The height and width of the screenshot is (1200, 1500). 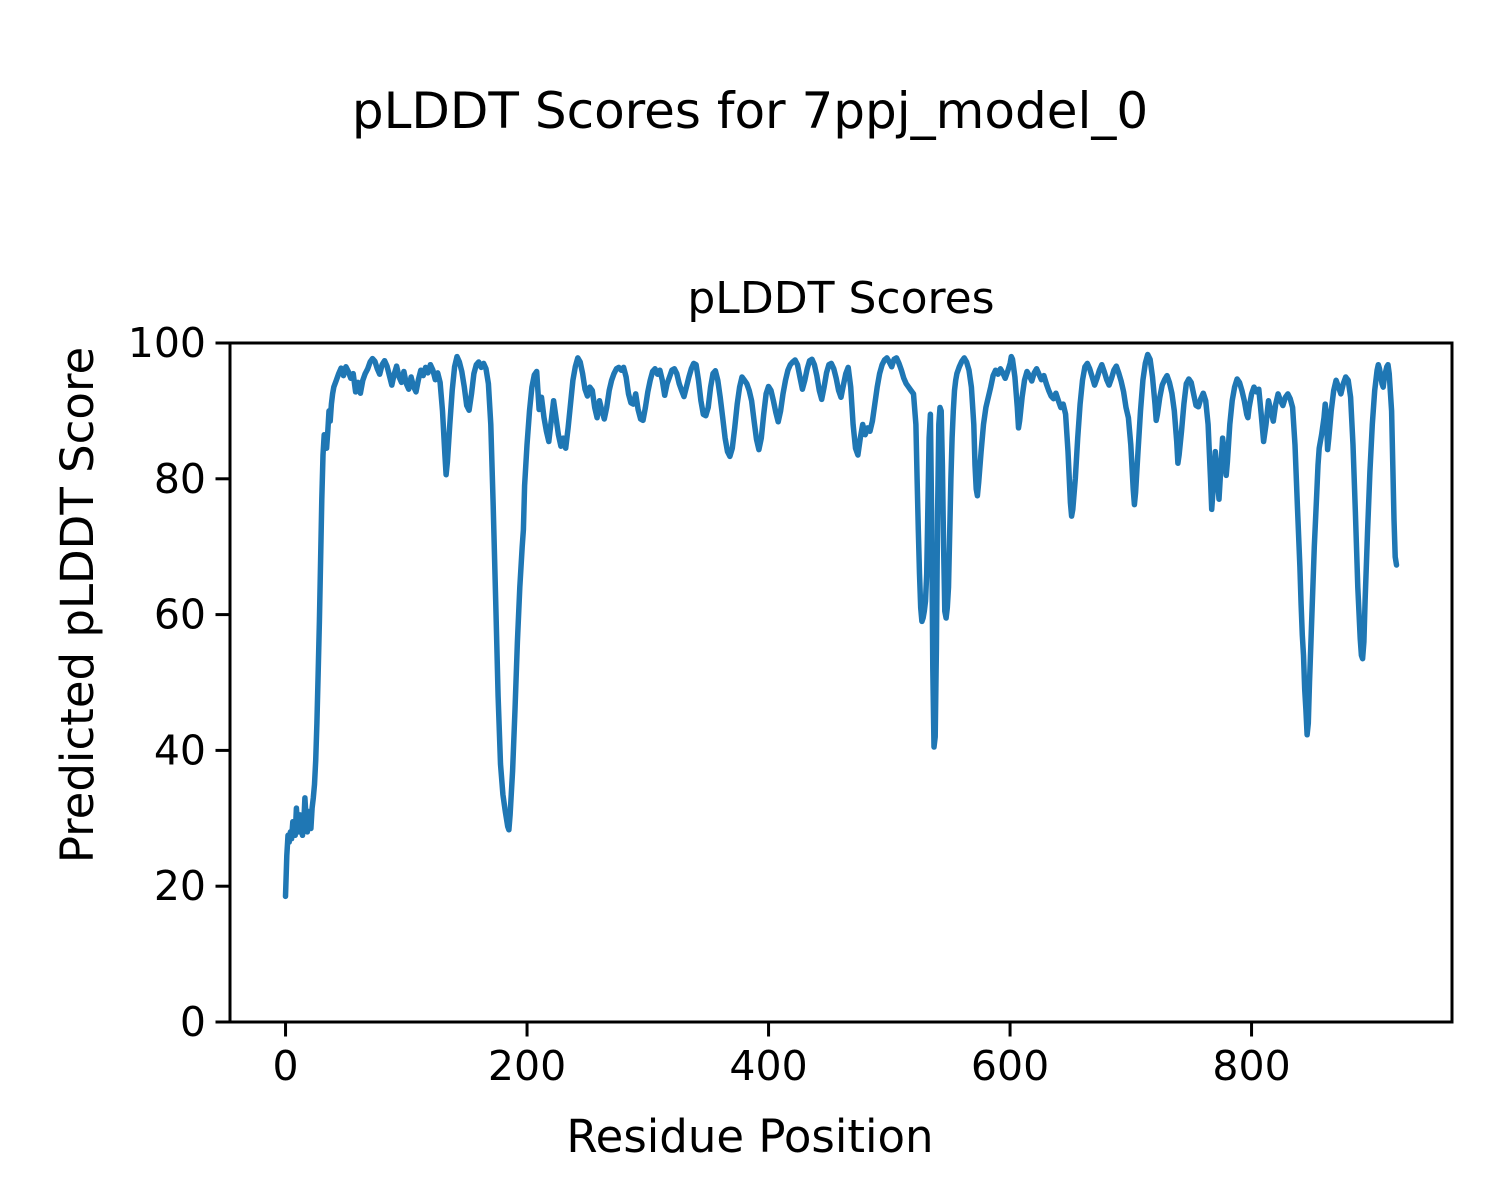 What do you see at coordinates (841, 298) in the screenshot?
I see `axes-title: pLDDT Scores` at bounding box center [841, 298].